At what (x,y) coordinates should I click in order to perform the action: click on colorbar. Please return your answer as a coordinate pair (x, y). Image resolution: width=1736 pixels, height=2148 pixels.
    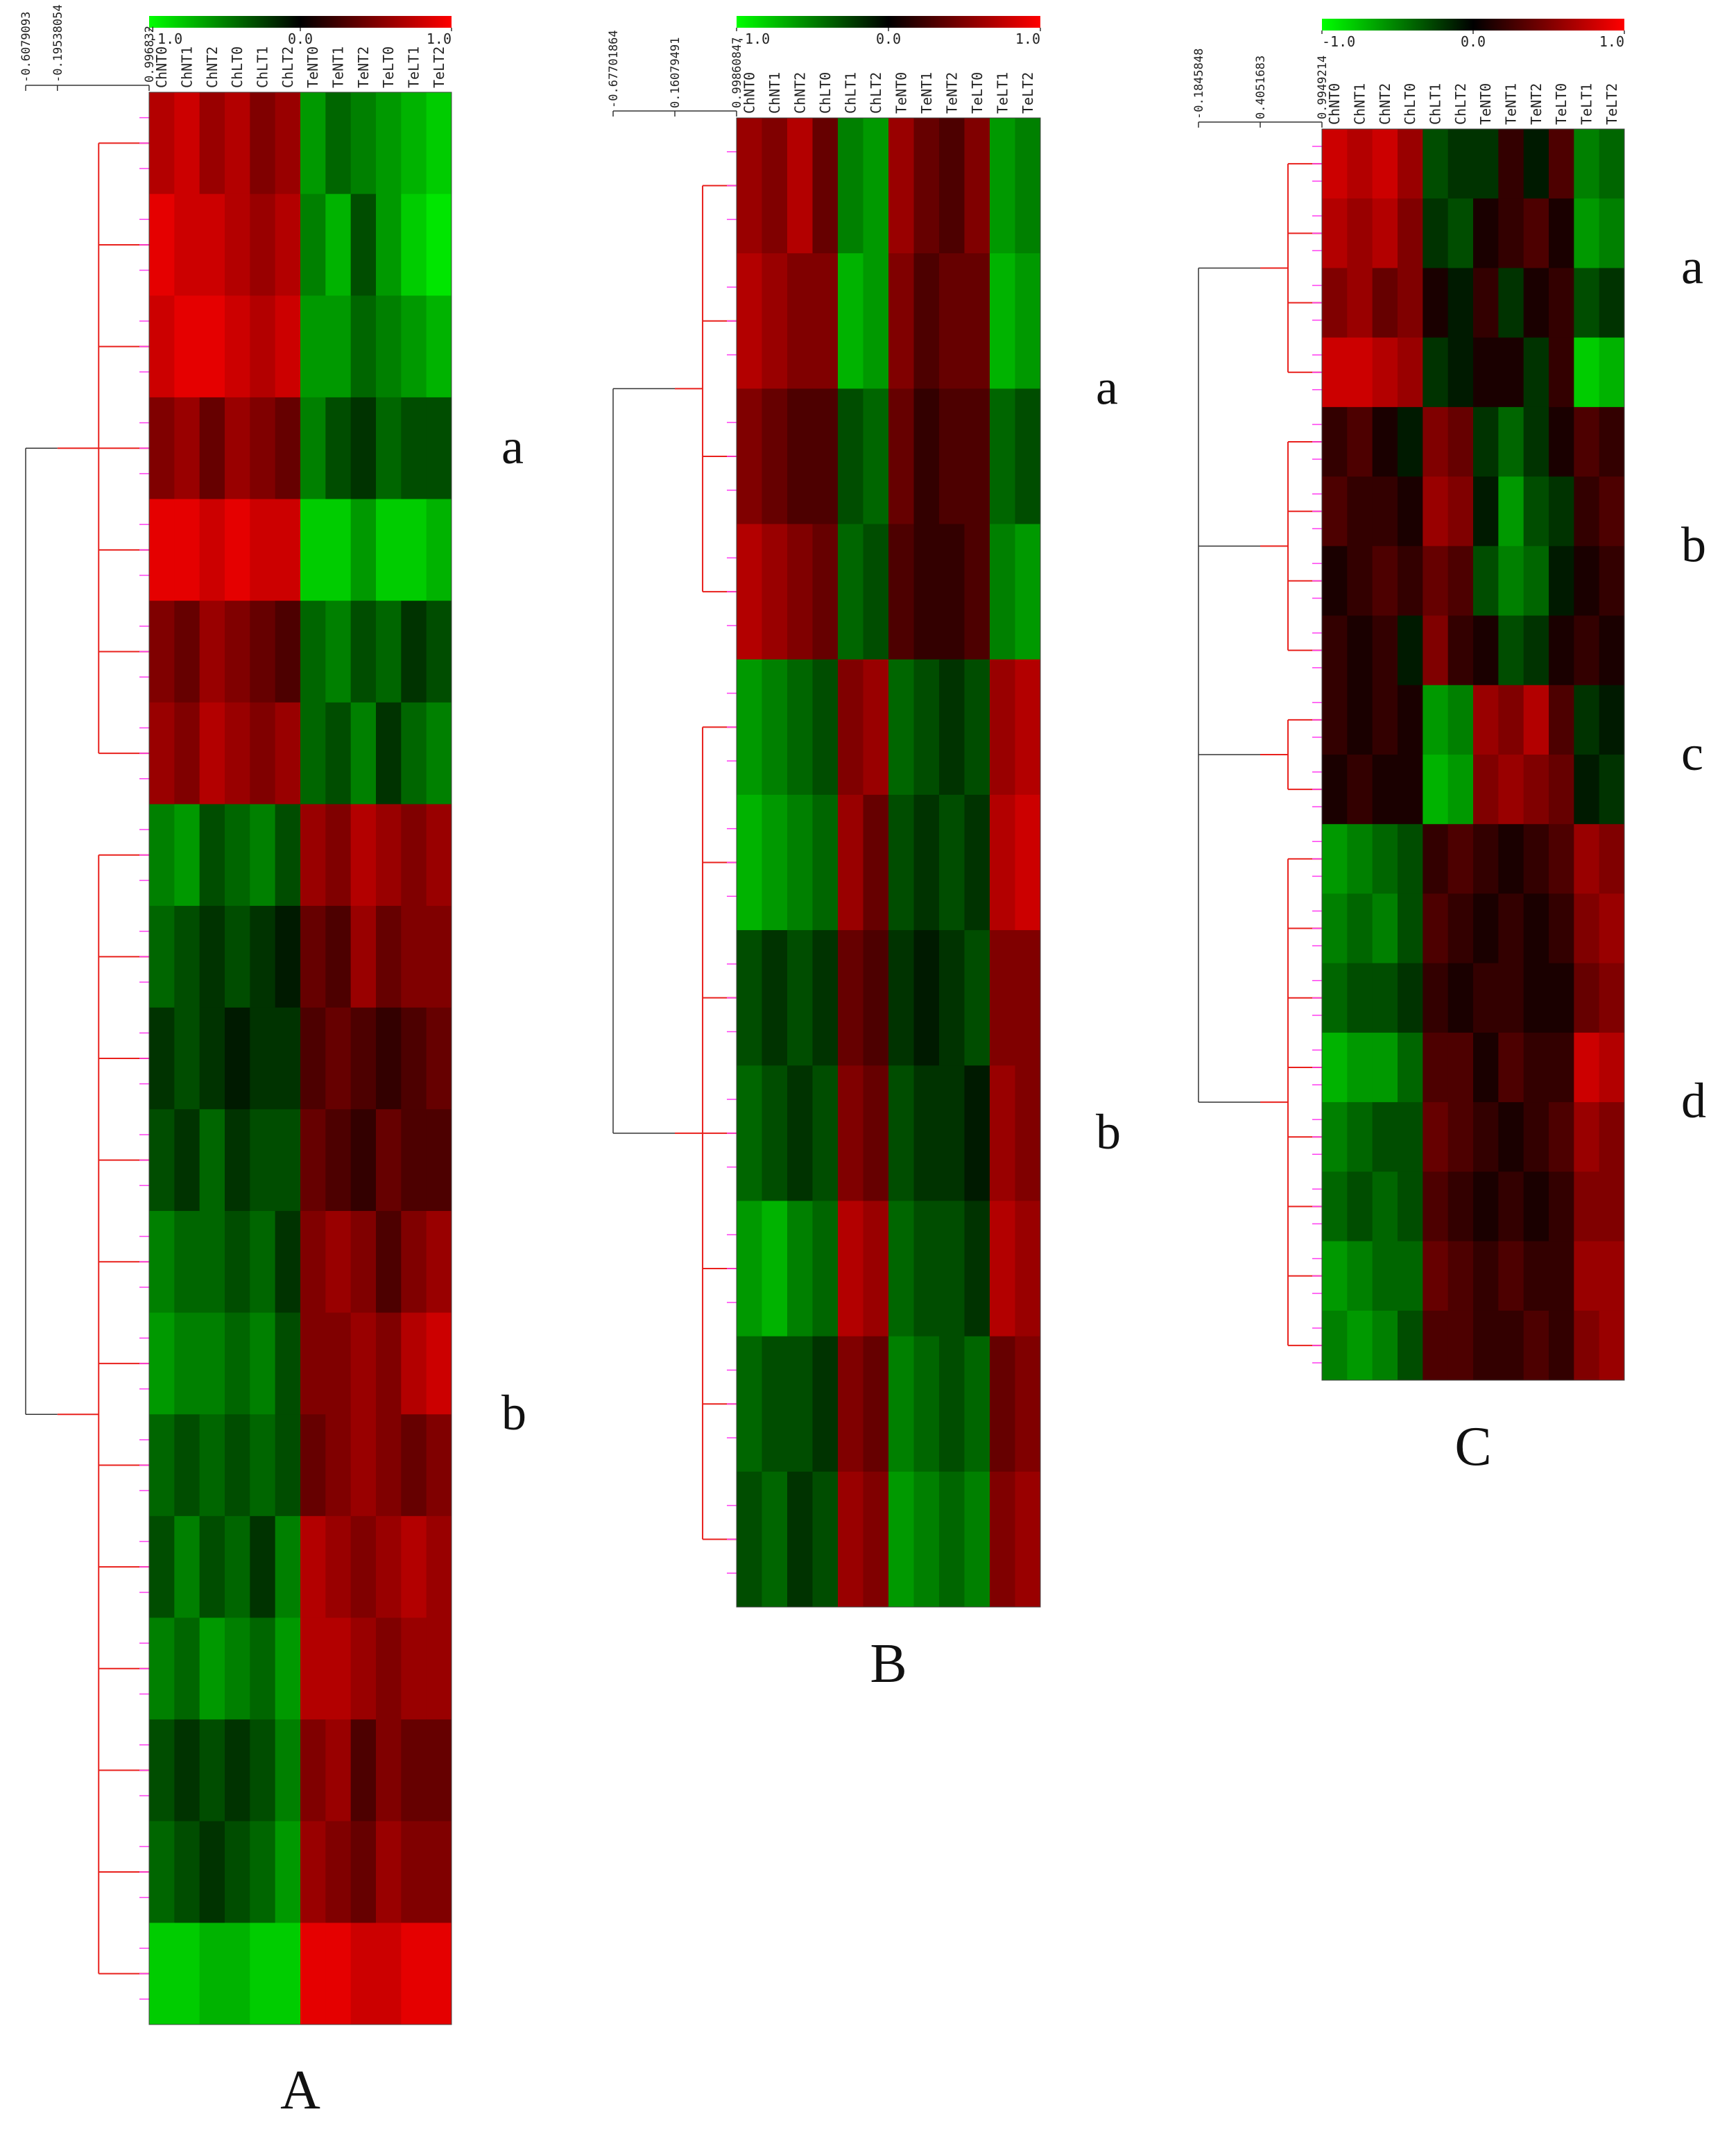
    Looking at the image, I should click on (1473, 25).